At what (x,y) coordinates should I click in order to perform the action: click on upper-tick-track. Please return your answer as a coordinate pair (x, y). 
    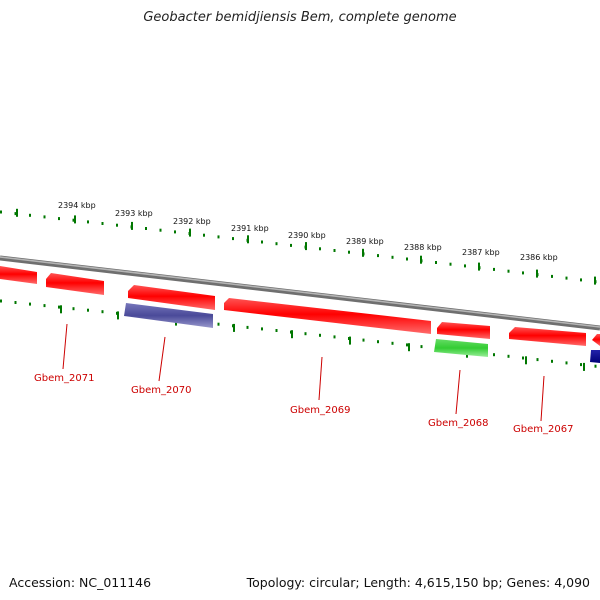
    Looking at the image, I should click on (298, 246).